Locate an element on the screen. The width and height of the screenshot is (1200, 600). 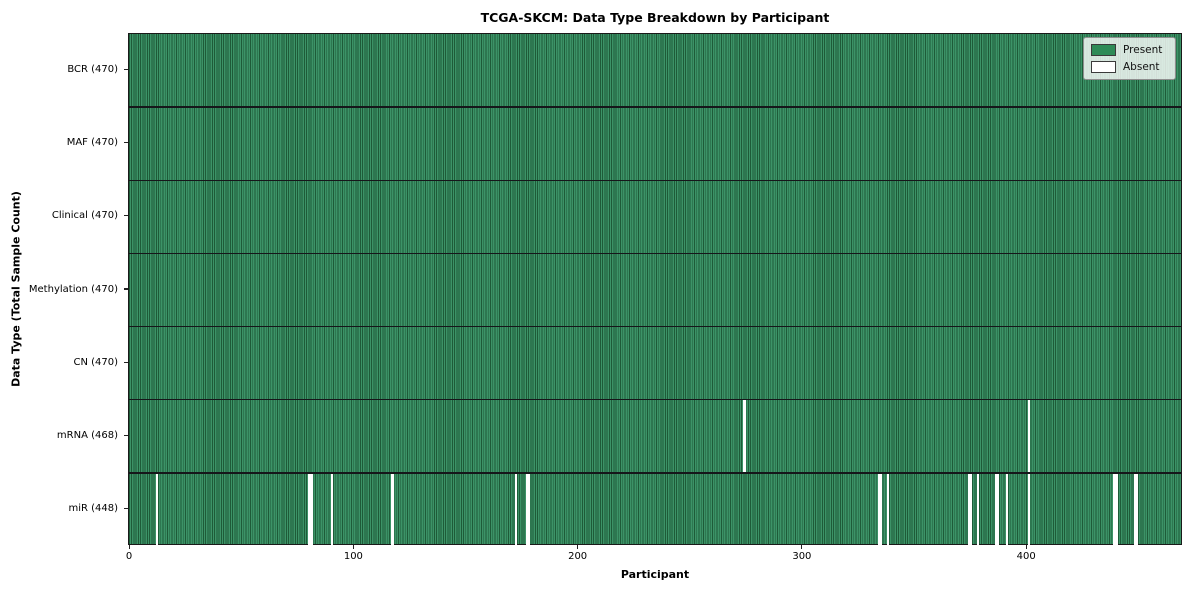
y-tick-label-miR: miR (448) is located at coordinates (93, 508).